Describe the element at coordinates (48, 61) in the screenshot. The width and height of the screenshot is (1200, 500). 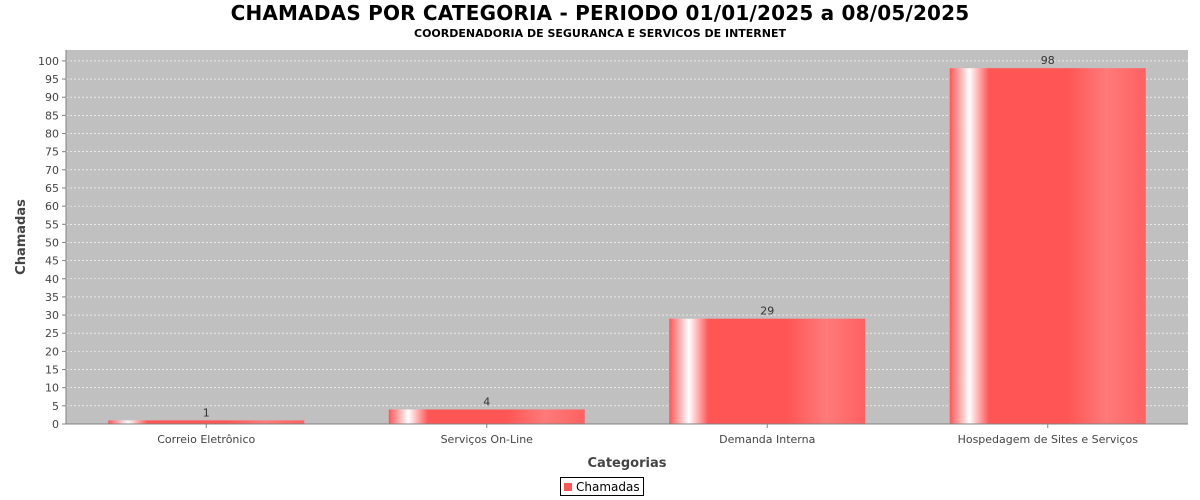
I see `y-tick-label: 100` at that location.